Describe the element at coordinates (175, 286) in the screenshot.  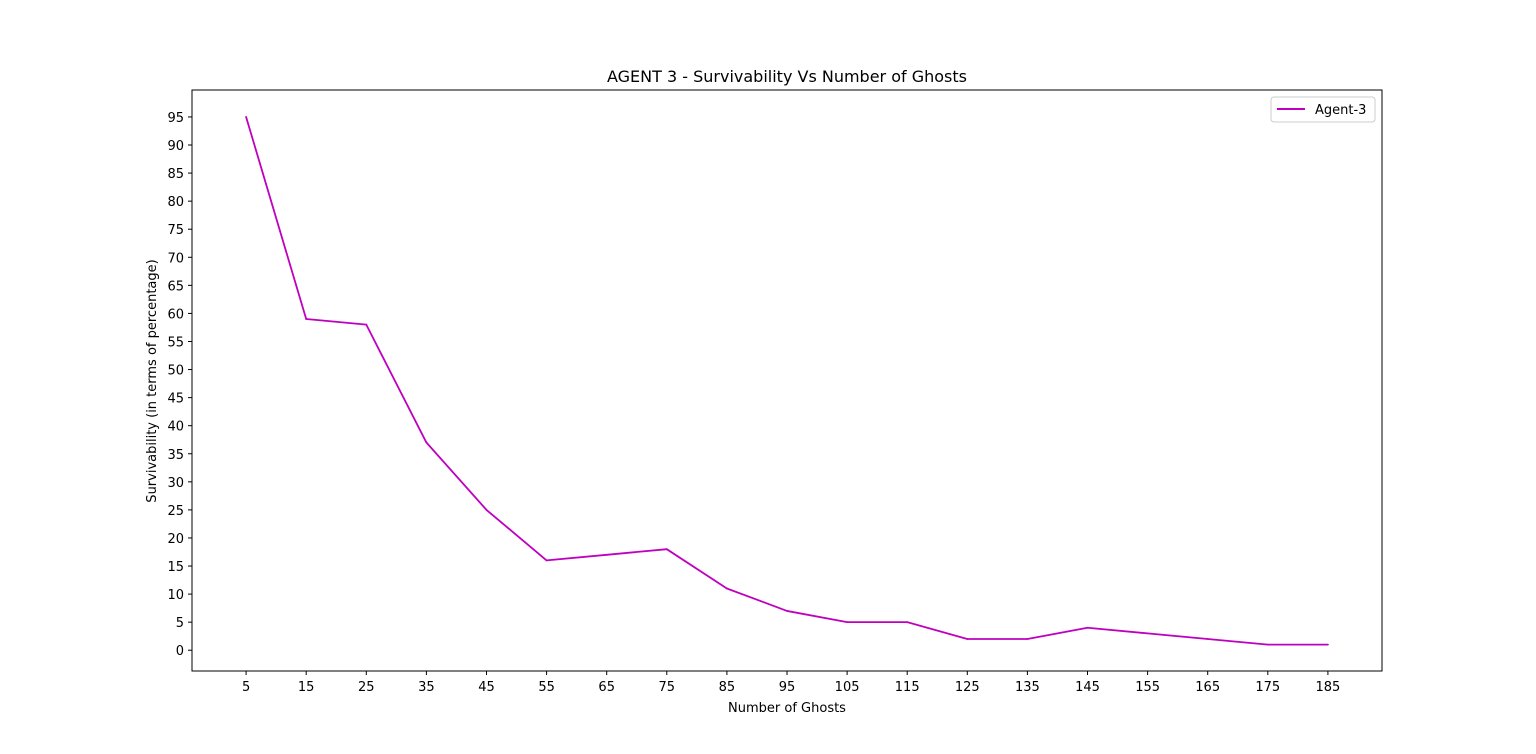
I see `y-tick-label: 65` at that location.